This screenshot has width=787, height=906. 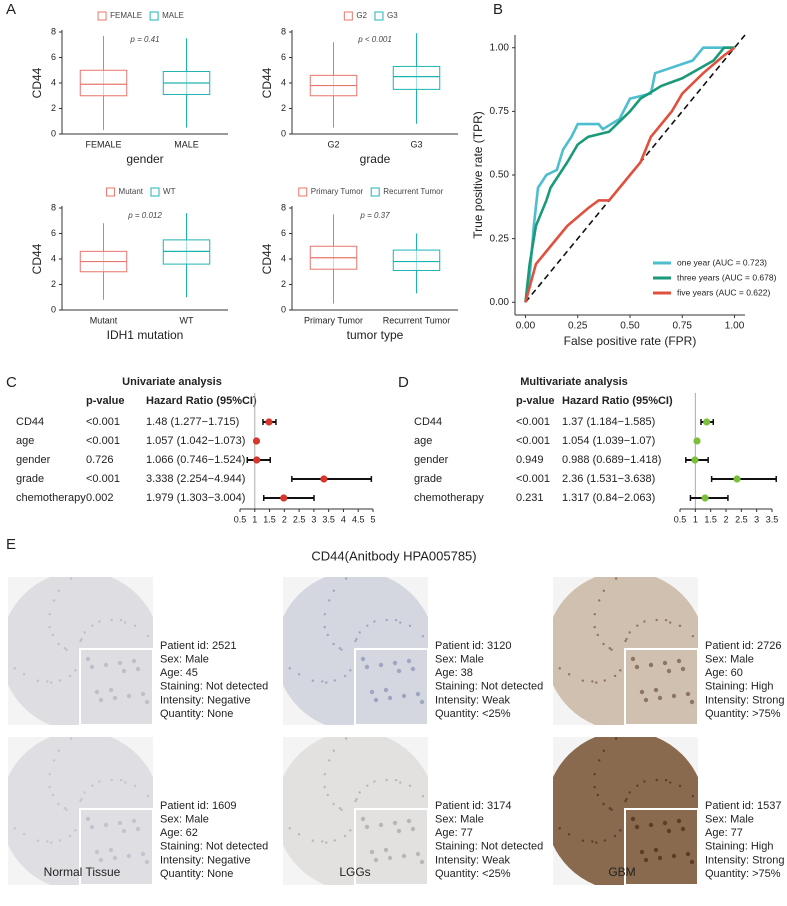 What do you see at coordinates (283, 309) in the screenshot?
I see `y-tick-label: 0` at bounding box center [283, 309].